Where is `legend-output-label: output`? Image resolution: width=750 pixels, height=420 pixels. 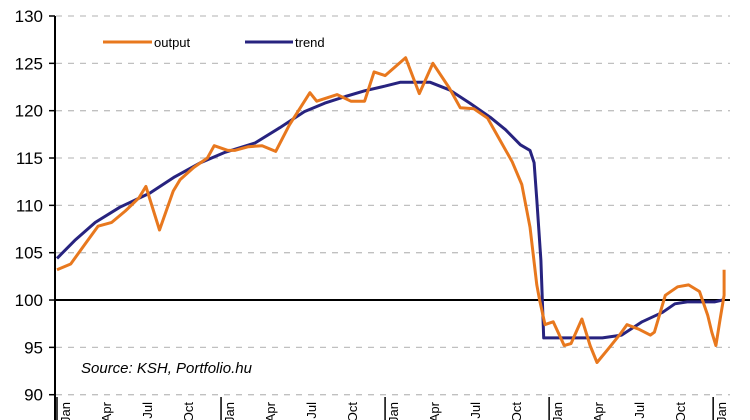
legend-output-label: output is located at coordinates (172, 42).